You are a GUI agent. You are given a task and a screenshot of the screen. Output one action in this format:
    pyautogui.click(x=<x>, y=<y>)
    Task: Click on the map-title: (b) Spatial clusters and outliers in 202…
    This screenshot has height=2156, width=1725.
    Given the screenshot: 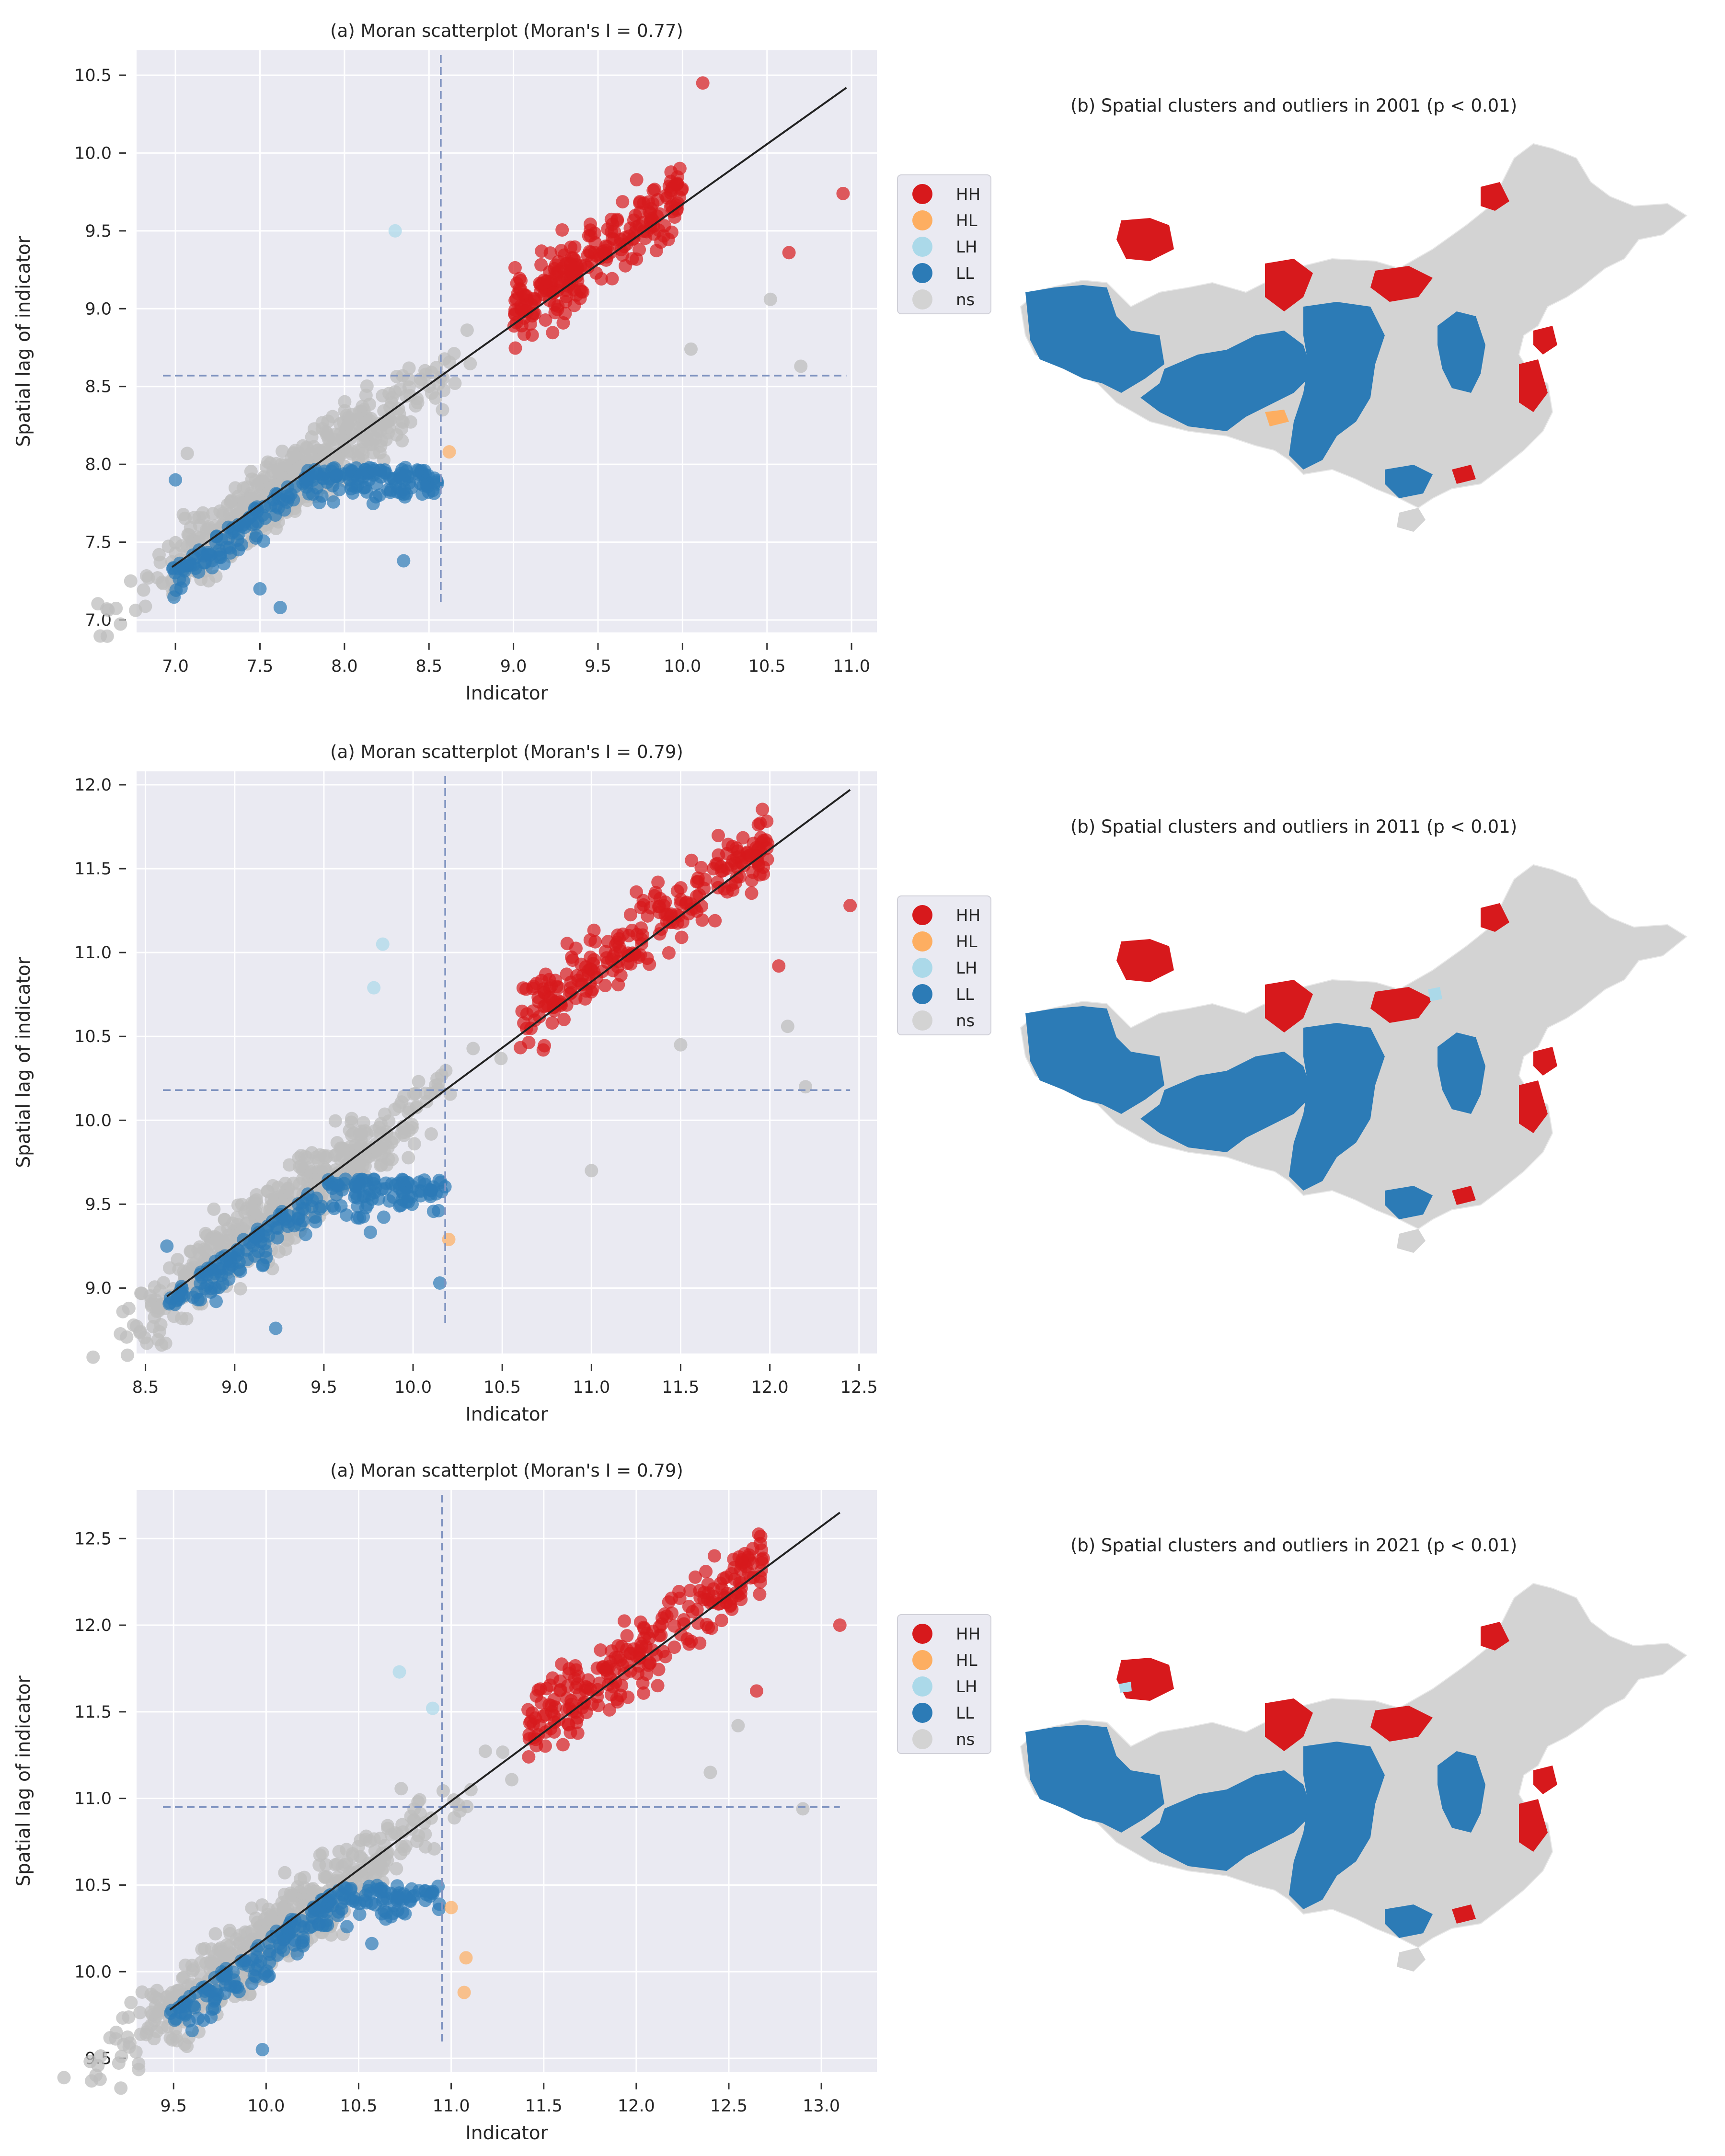 What is the action you would take?
    pyautogui.click(x=1293, y=1545)
    